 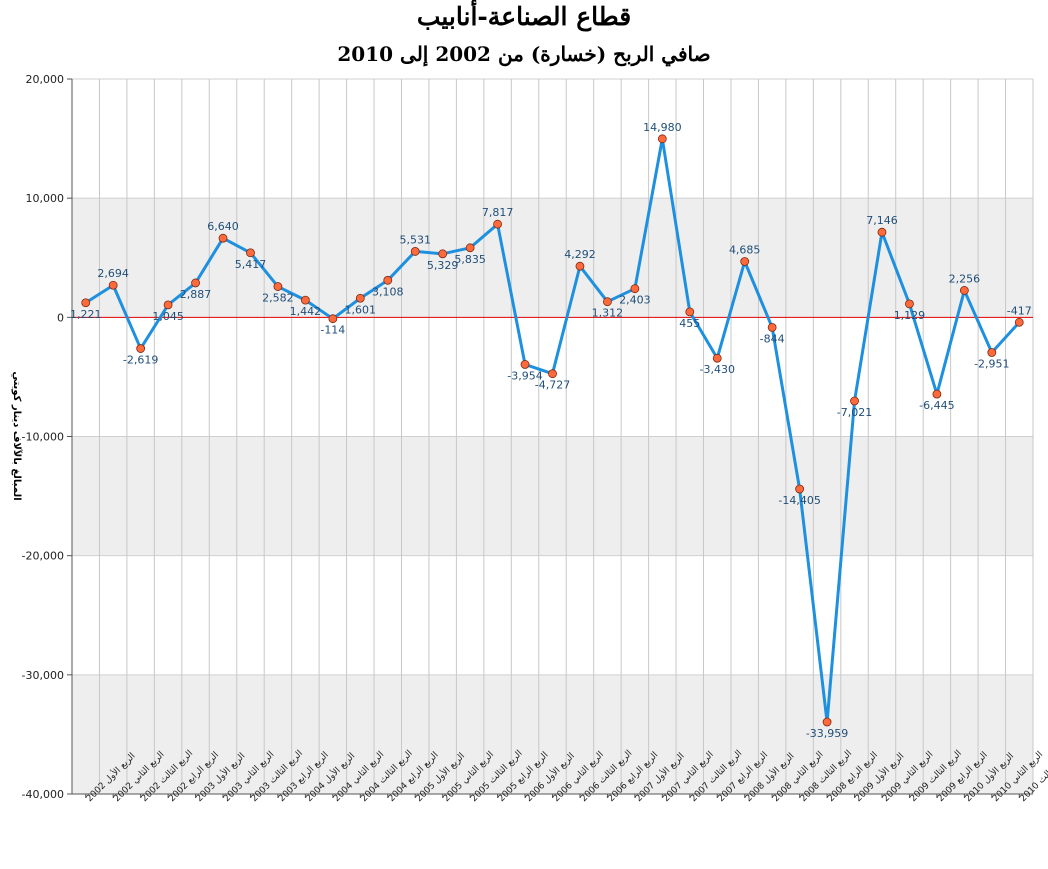 What do you see at coordinates (251, 264) in the screenshot?
I see `data-label: 5,417` at bounding box center [251, 264].